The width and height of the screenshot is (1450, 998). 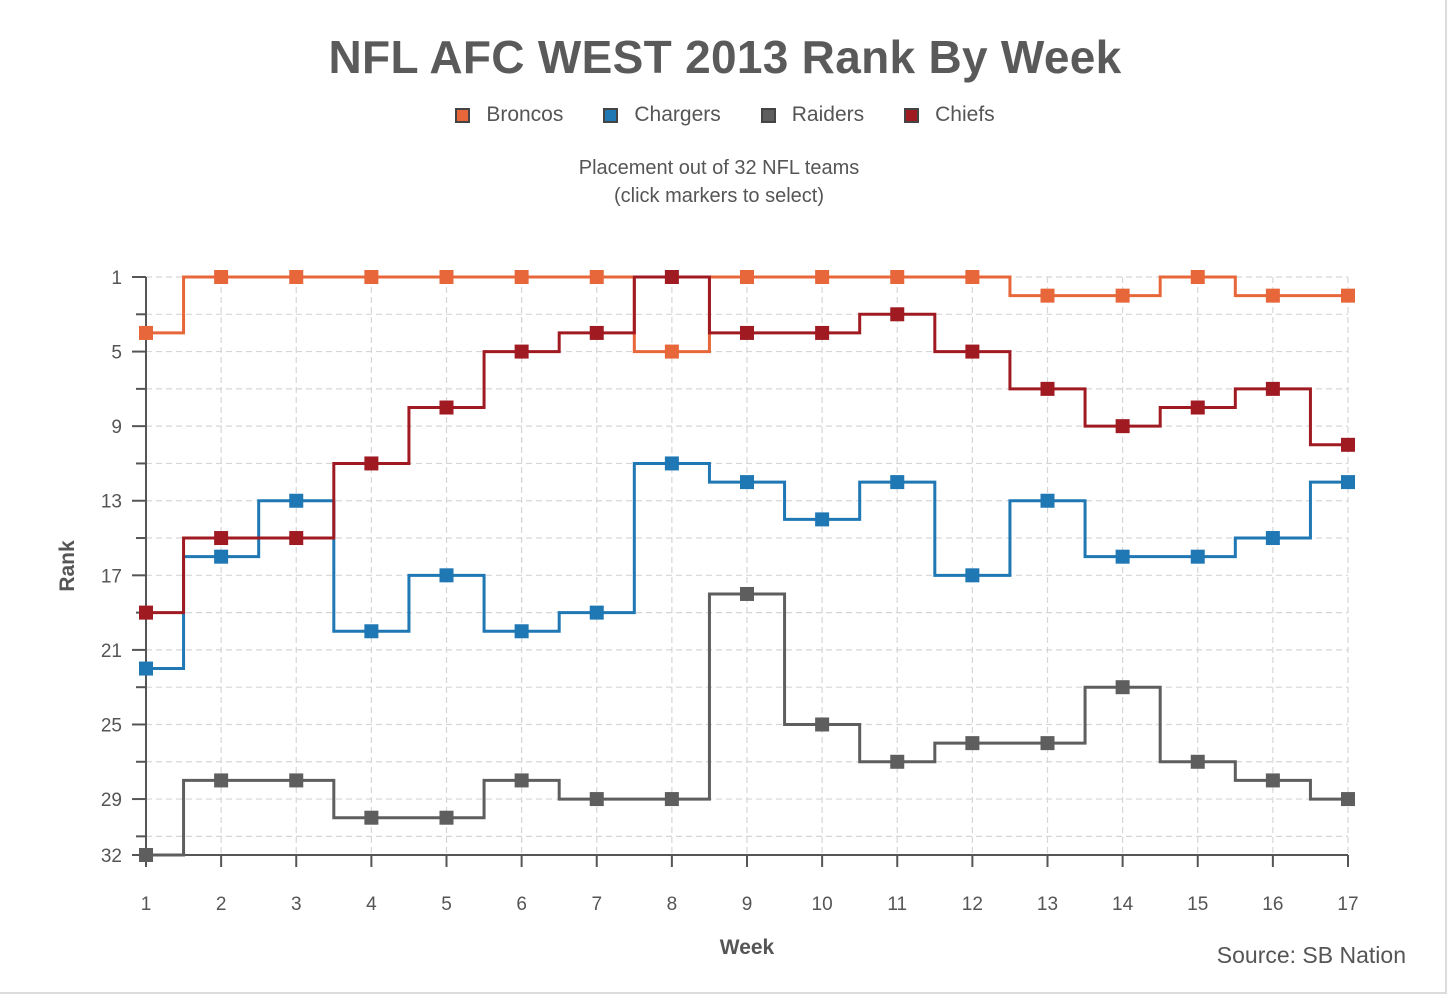 I want to click on legend-label-chiefs: Chiefs, so click(x=965, y=114).